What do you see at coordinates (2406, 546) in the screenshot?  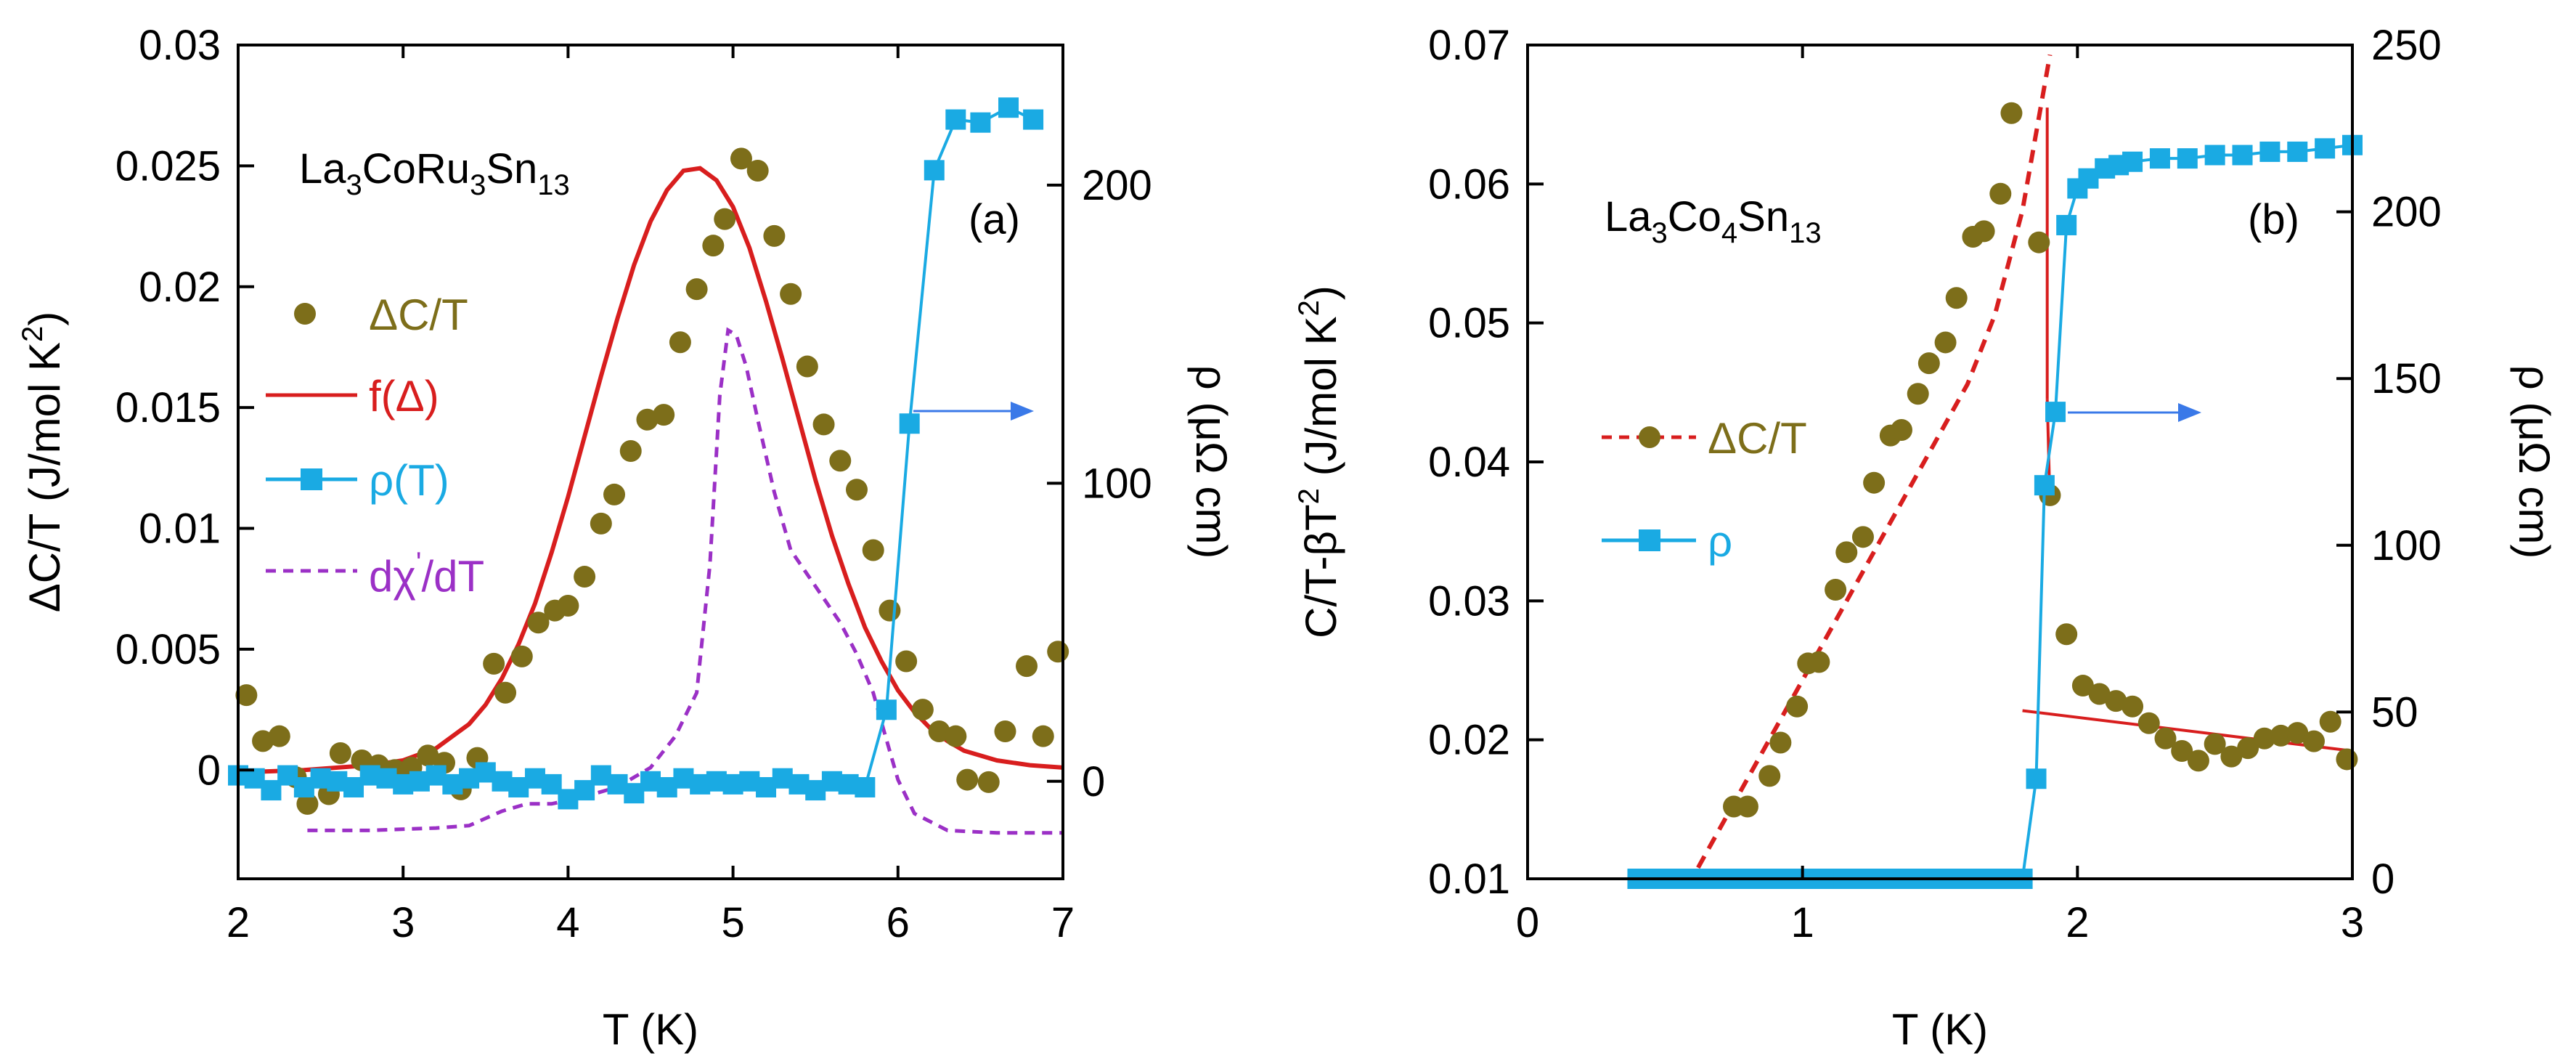 I see `panel-b-y-right-tick-label: 100` at bounding box center [2406, 546].